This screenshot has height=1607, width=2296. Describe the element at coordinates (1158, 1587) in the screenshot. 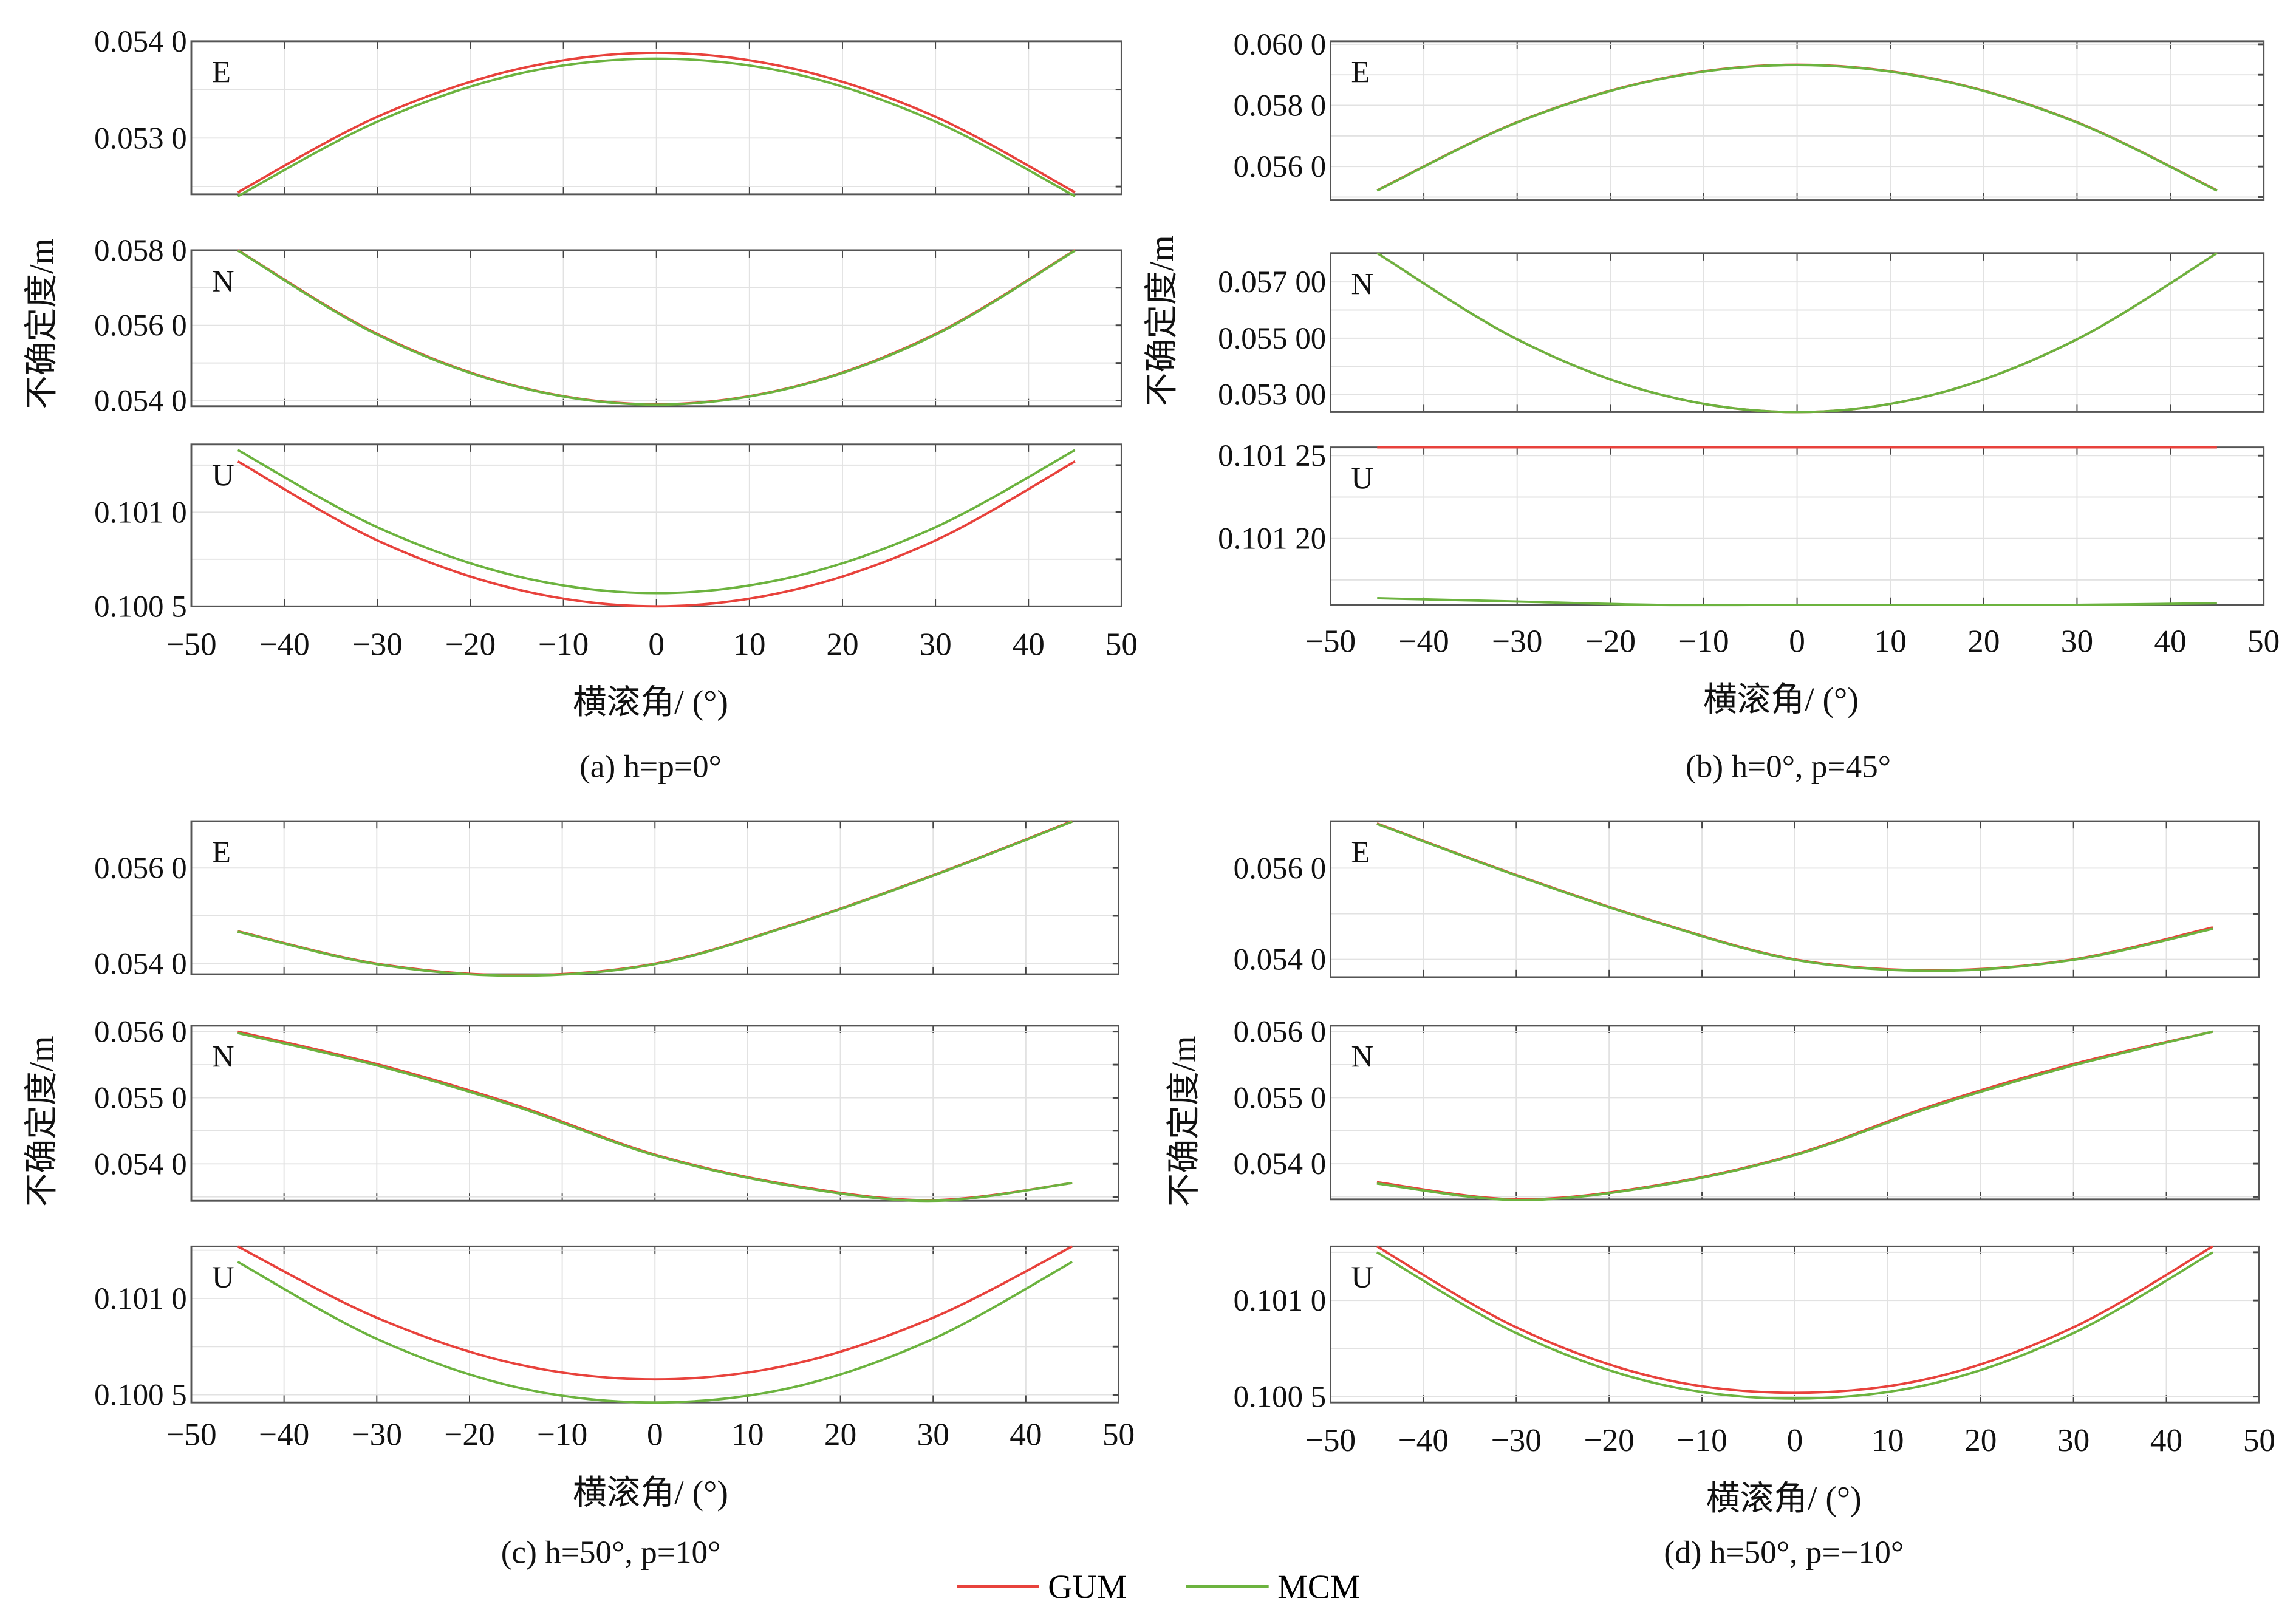

I see `legend: GUM MCM` at that location.